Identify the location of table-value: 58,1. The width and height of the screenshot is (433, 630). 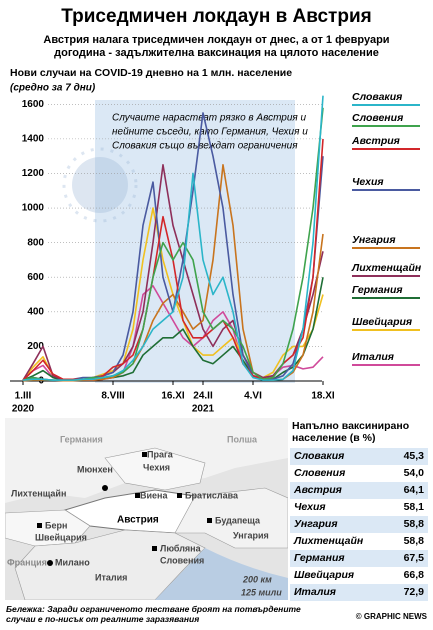
(413, 507).